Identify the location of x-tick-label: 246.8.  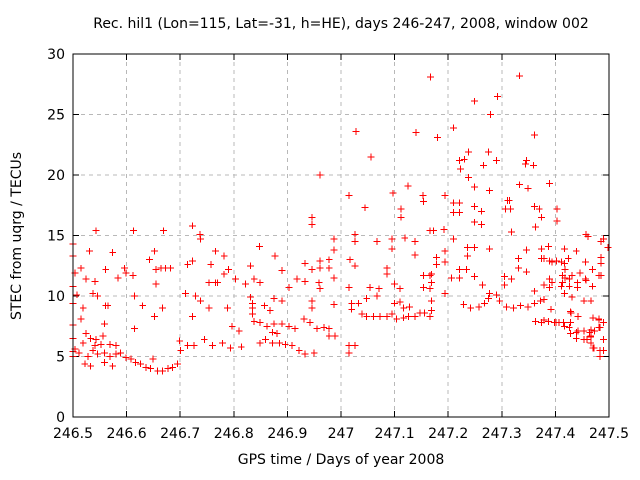
(234, 434).